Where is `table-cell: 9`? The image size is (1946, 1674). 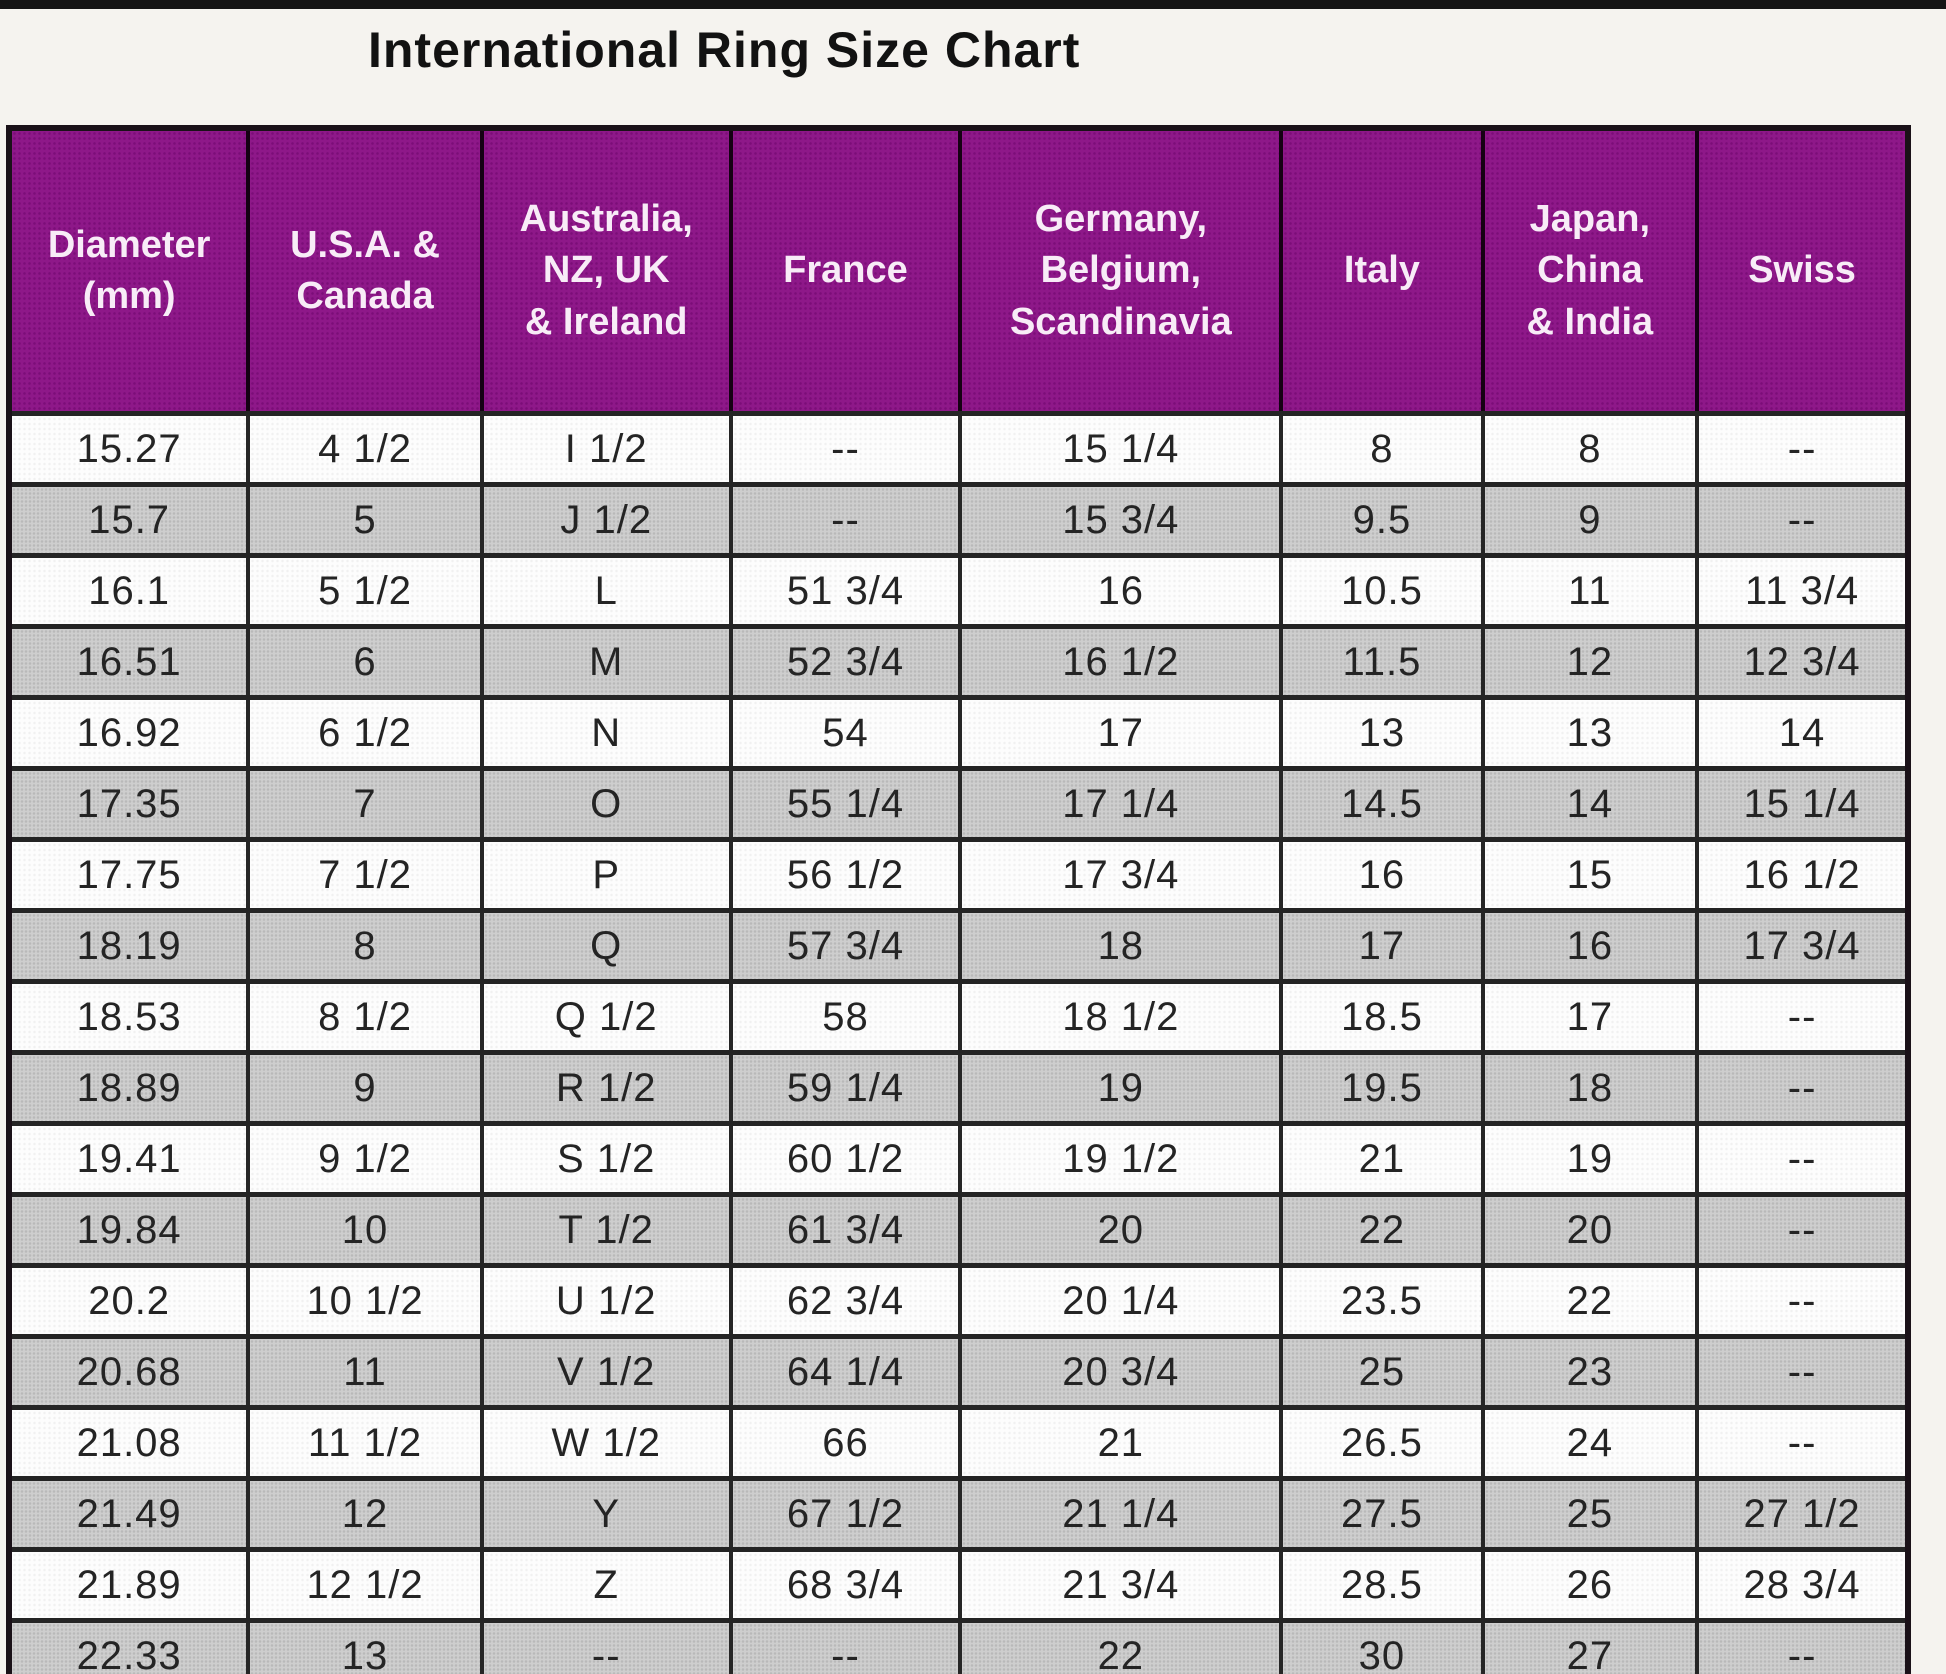
table-cell: 9 is located at coordinates (1590, 520).